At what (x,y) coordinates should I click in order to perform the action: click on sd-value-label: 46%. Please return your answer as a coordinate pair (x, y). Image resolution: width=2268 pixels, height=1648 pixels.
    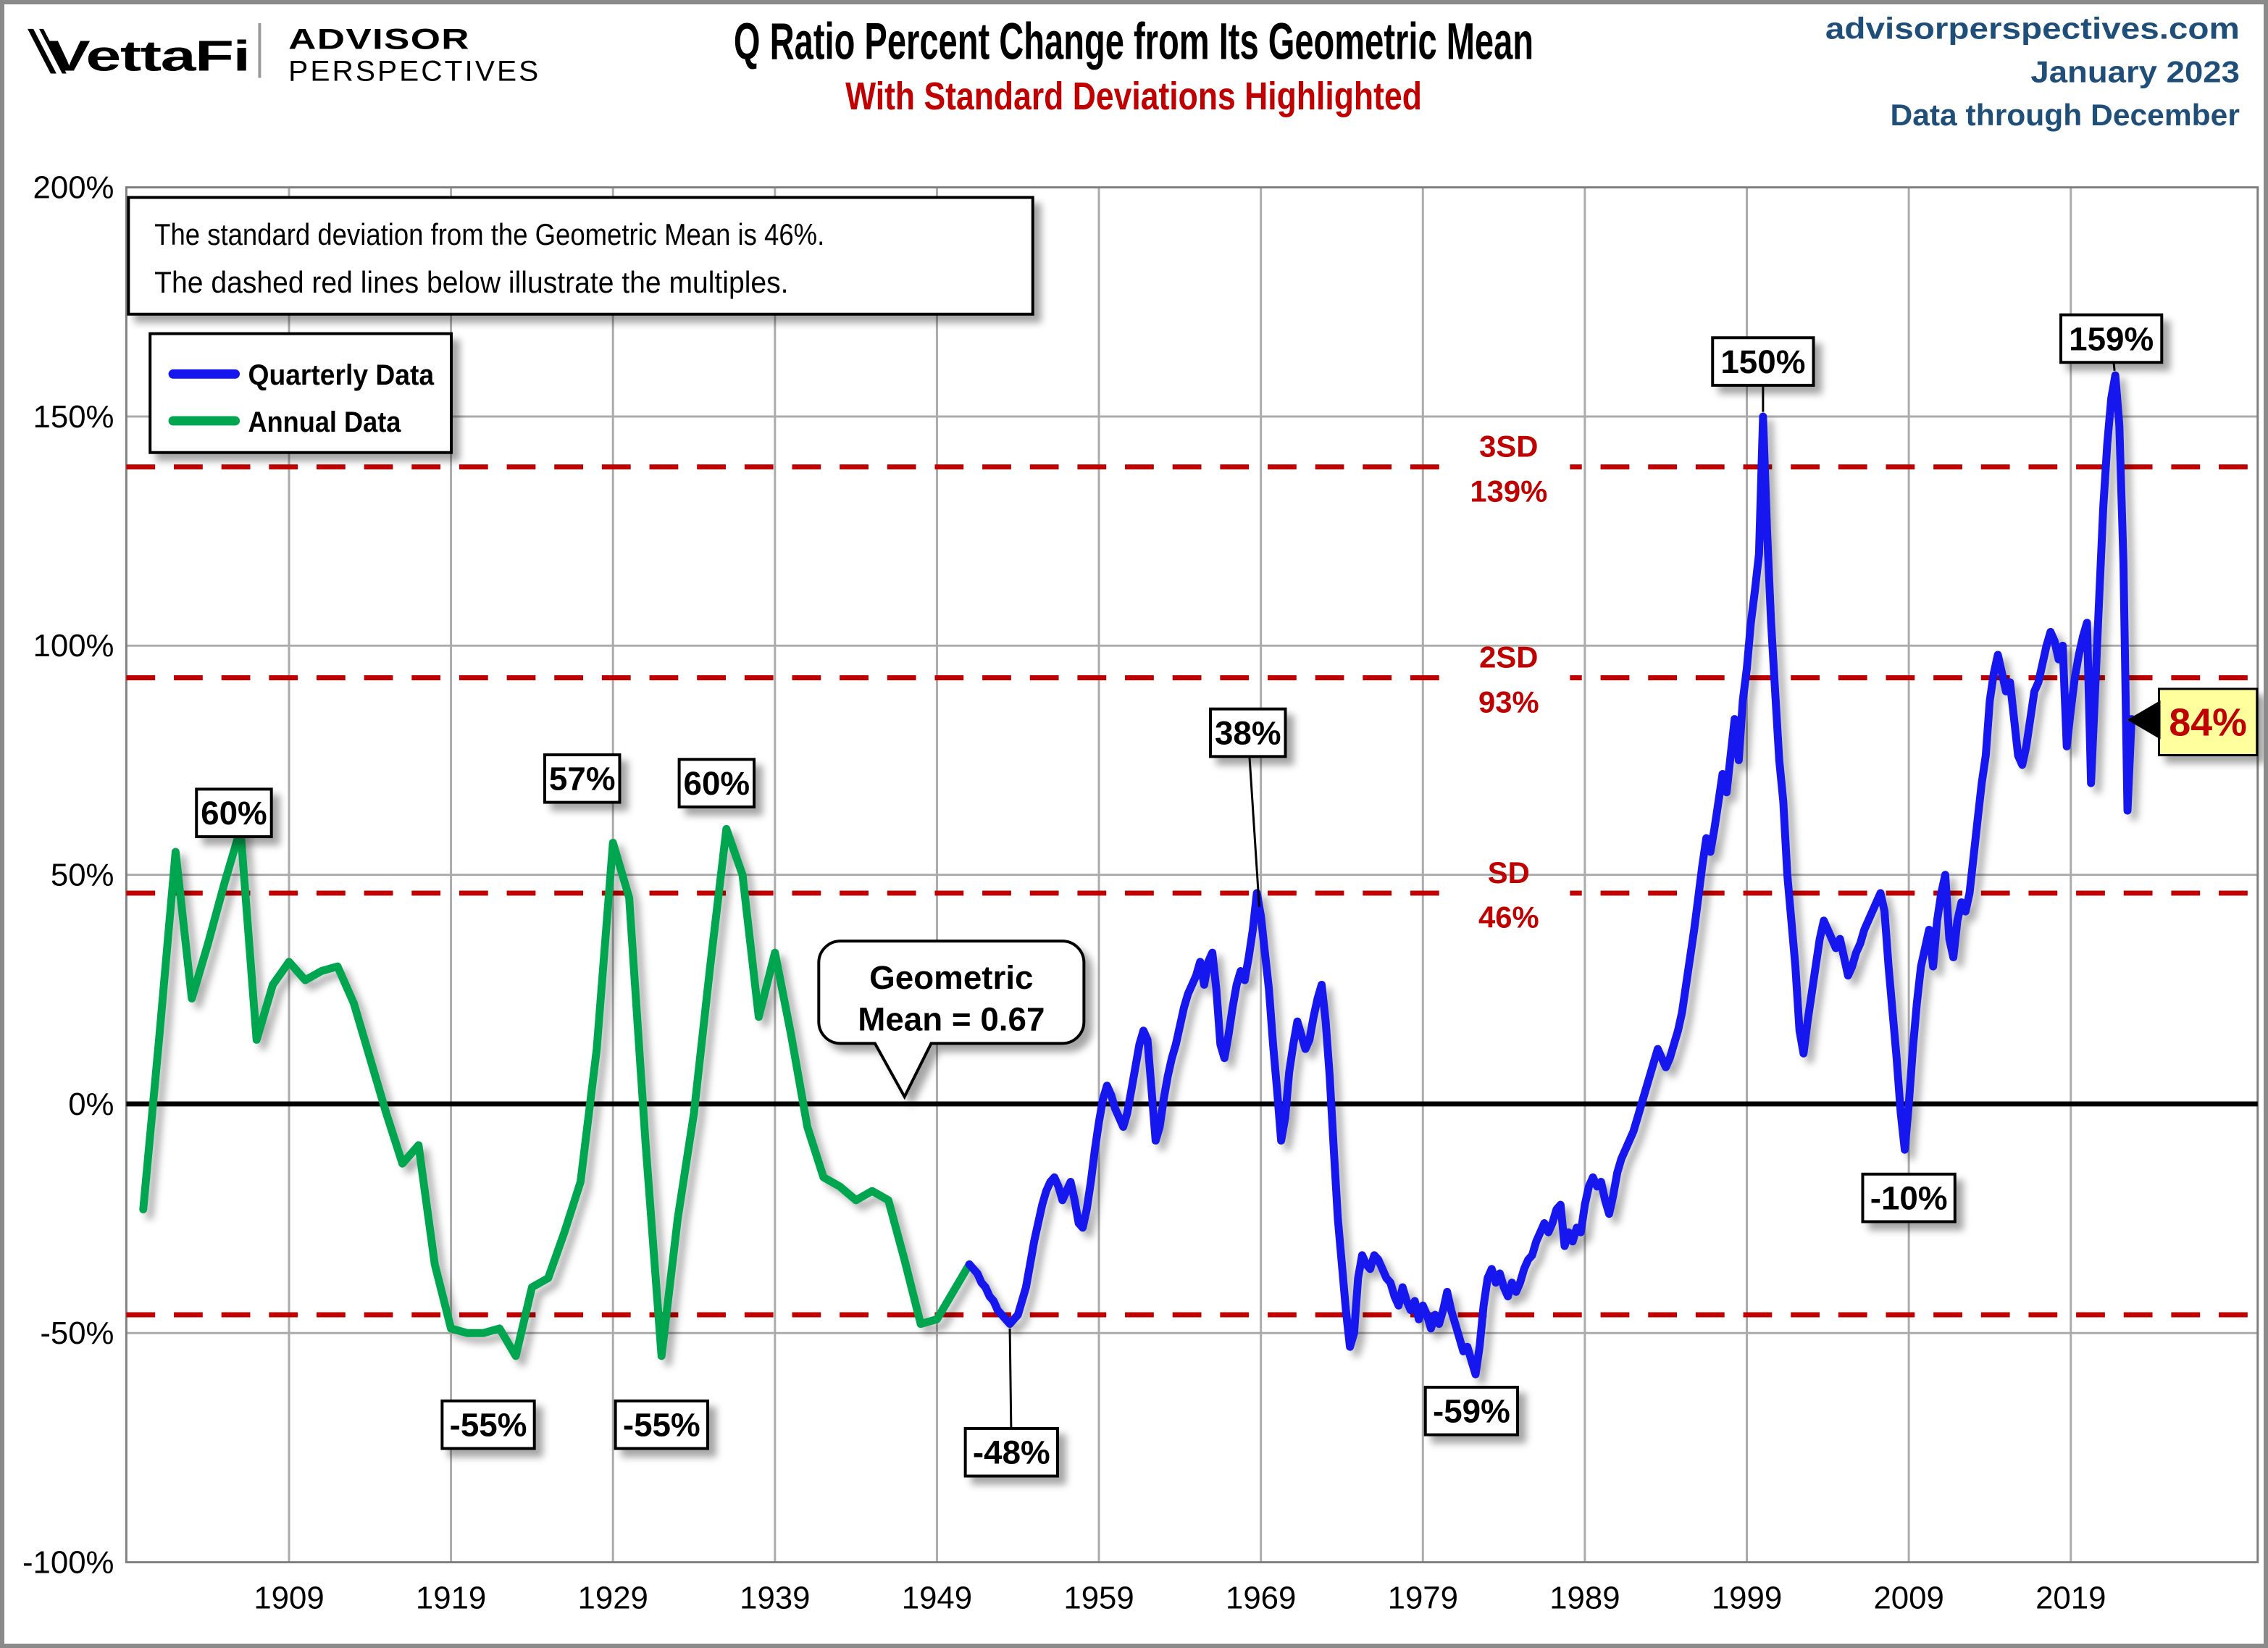
    Looking at the image, I should click on (1509, 917).